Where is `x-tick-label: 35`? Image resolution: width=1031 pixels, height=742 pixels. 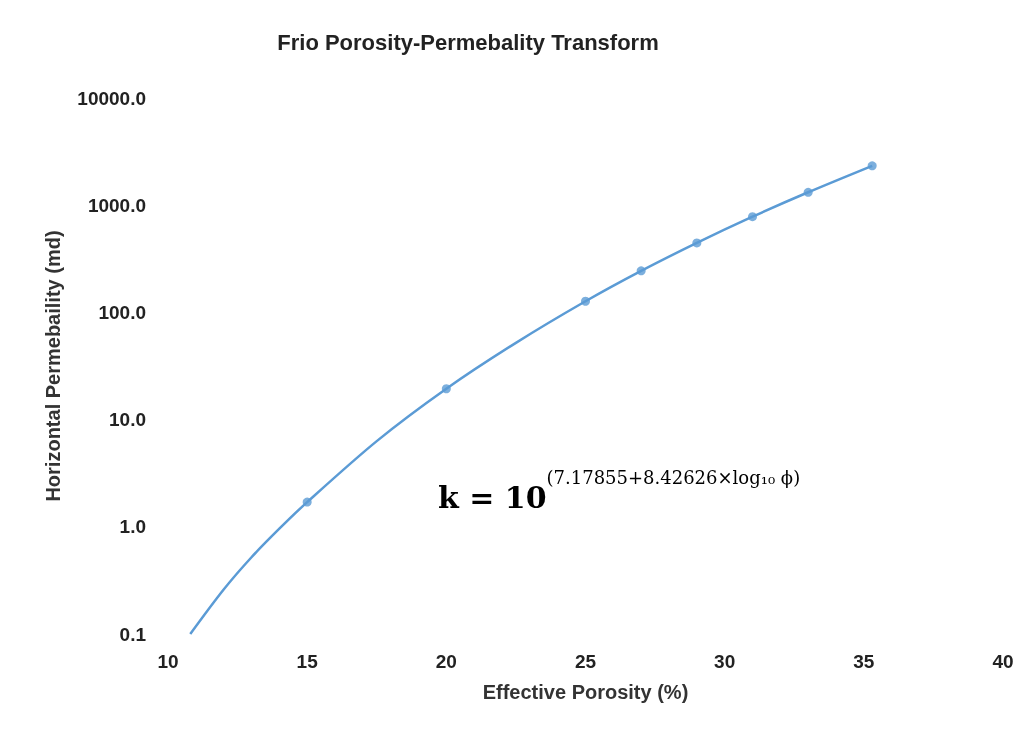 x-tick-label: 35 is located at coordinates (864, 661).